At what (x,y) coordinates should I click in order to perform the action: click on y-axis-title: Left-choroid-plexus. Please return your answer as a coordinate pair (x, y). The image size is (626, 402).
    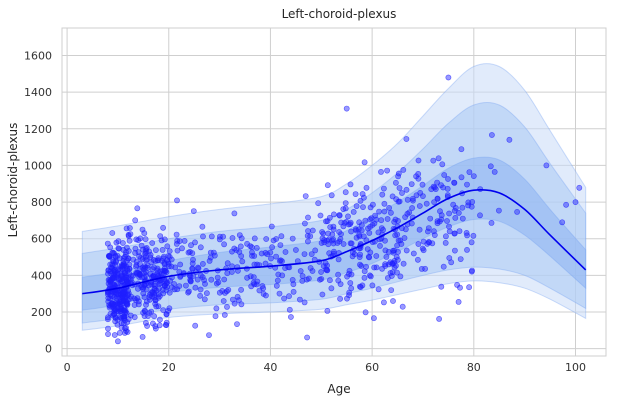
    Looking at the image, I should click on (13, 180).